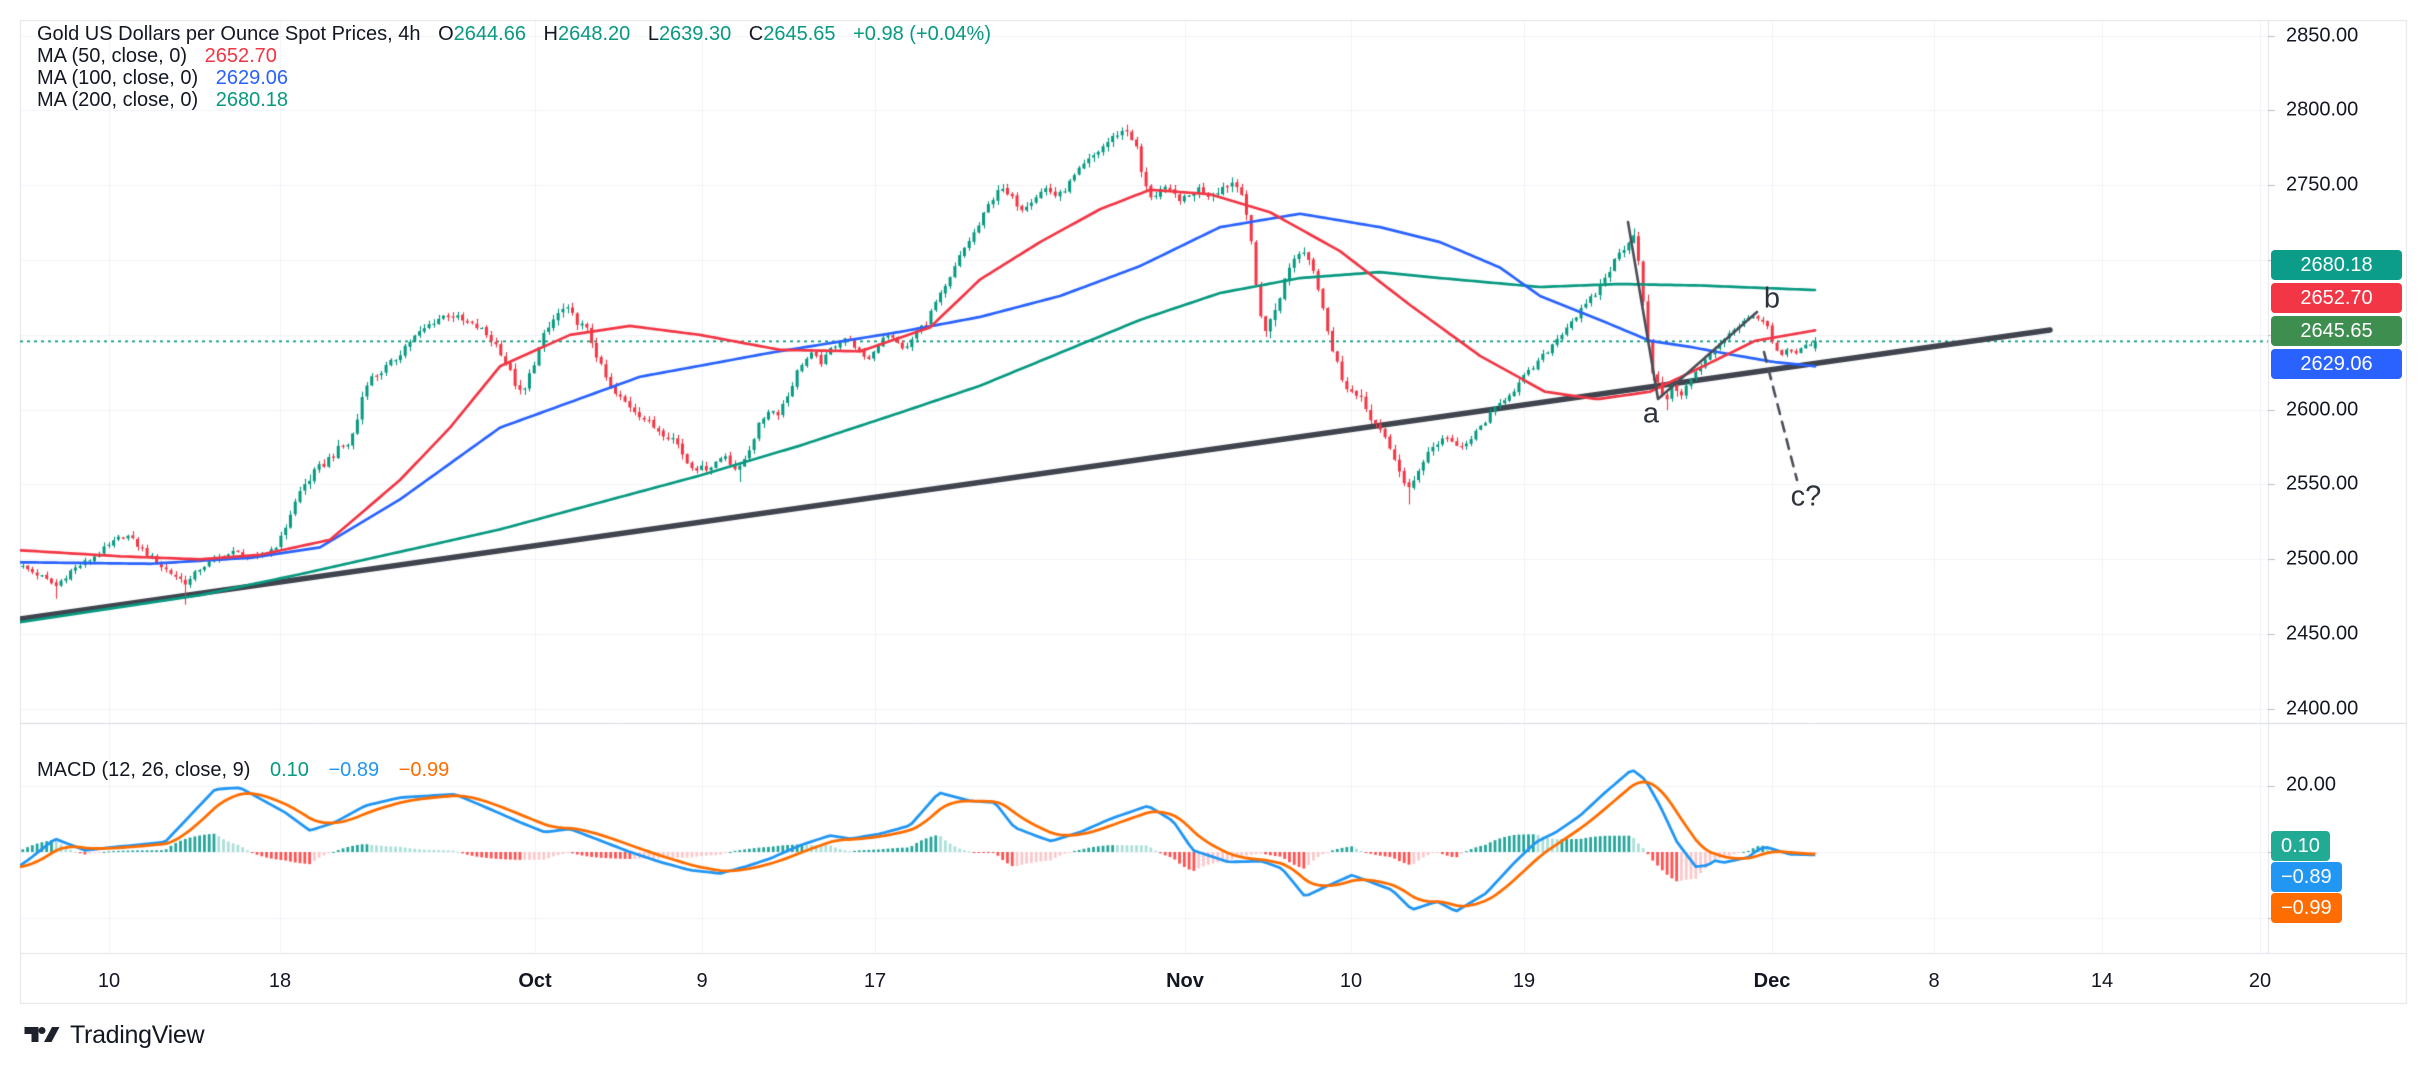  What do you see at coordinates (695, 34) in the screenshot?
I see `low-value: 2639.30` at bounding box center [695, 34].